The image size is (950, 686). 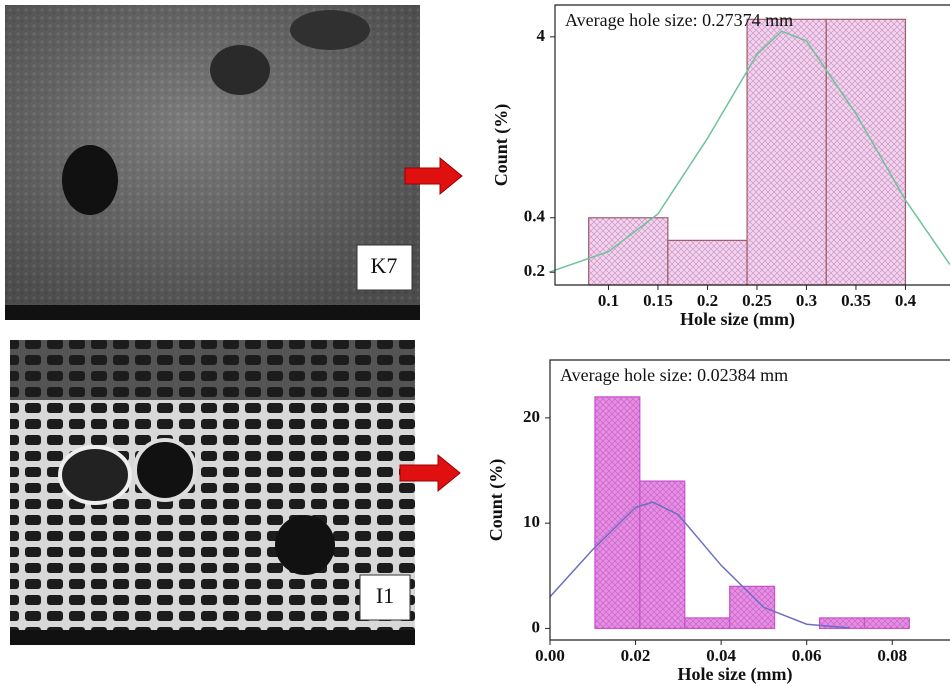 What do you see at coordinates (892, 655) in the screenshot?
I see `x-tick-label: 0.08` at bounding box center [892, 655].